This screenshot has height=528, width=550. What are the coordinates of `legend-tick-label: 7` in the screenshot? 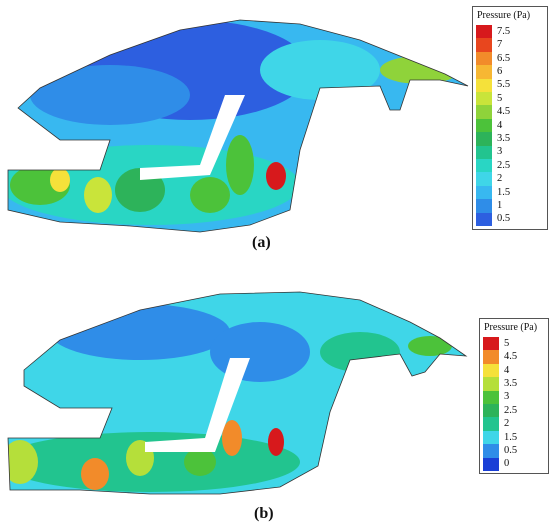 It's located at (500, 45).